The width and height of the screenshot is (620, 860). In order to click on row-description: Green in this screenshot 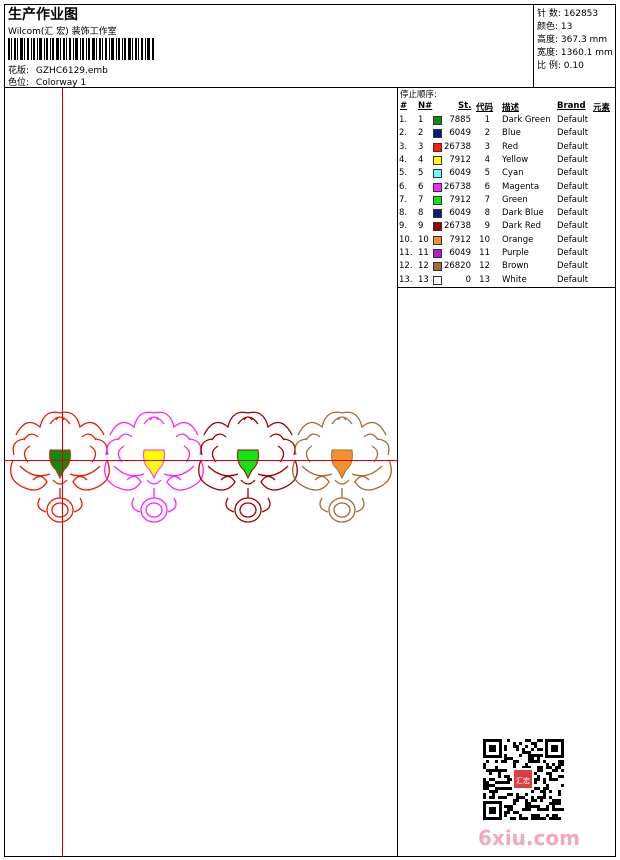, I will do `click(515, 199)`.